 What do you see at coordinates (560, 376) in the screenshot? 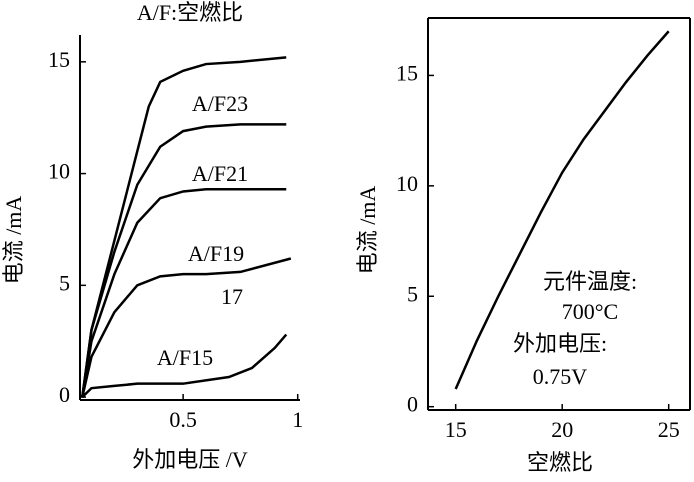
I see `annotation: 0.75V` at bounding box center [560, 376].